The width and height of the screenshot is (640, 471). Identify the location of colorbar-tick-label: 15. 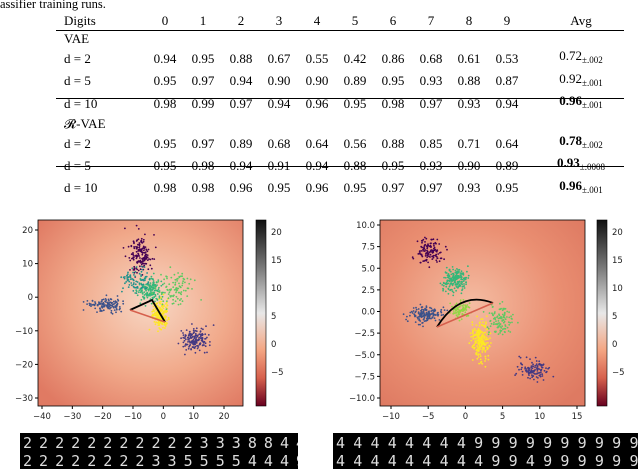
(276, 261).